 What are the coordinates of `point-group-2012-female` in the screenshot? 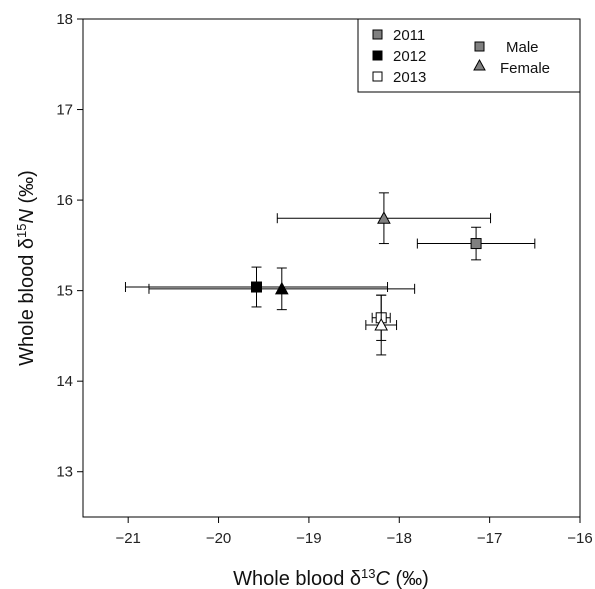 It's located at (282, 289).